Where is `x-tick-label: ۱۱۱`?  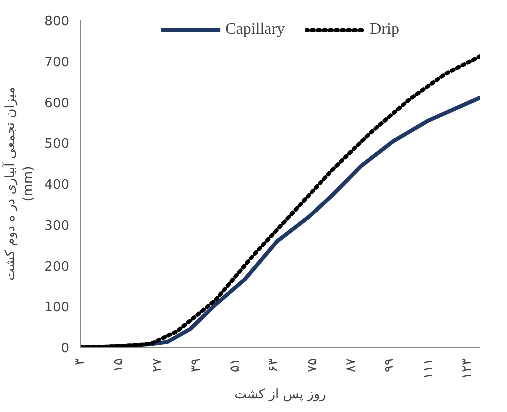
x-tick-label: ۱۱۱ is located at coordinates (428, 369).